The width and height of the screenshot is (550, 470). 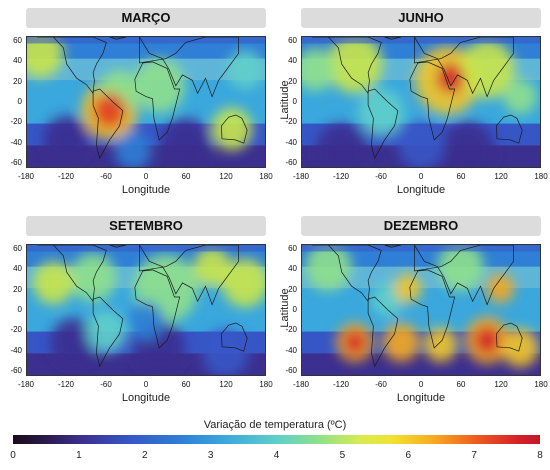 I want to click on legend-tick-label: 6, so click(x=408, y=455).